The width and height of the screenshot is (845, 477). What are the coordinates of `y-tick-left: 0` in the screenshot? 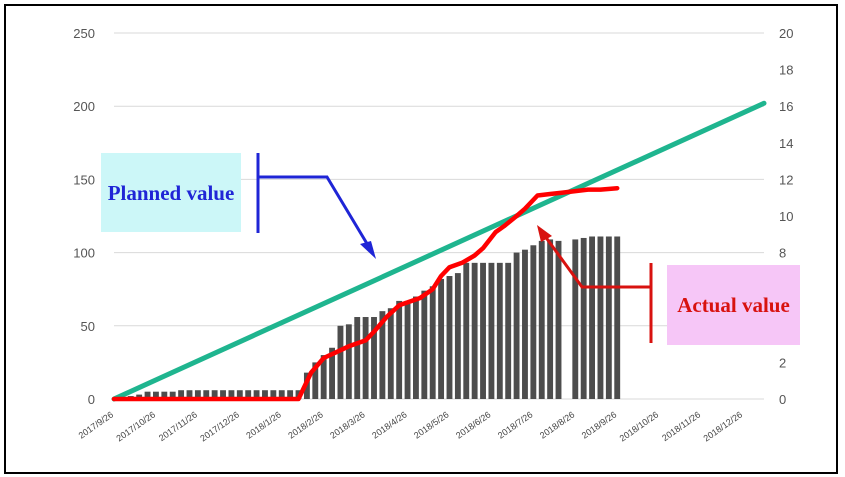 It's located at (91, 399).